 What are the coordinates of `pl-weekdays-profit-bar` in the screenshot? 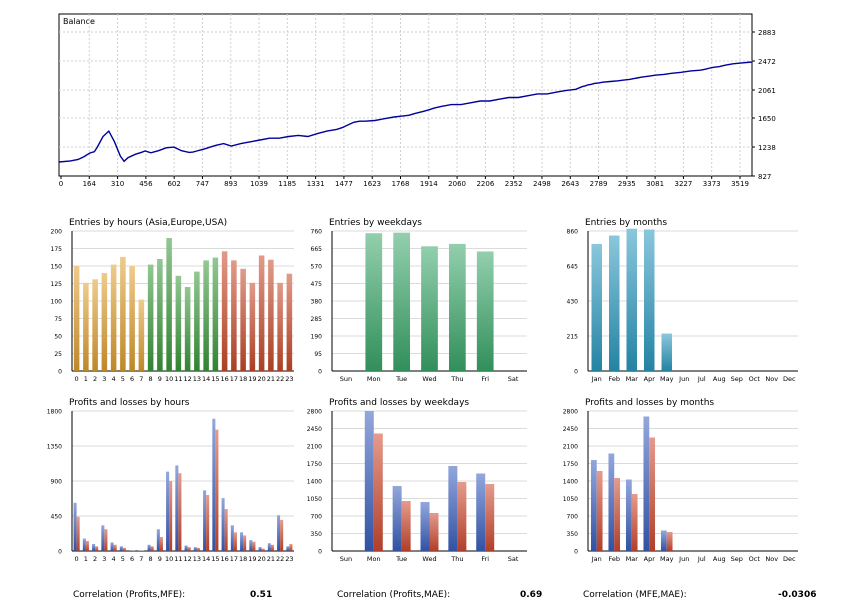 It's located at (369, 481).